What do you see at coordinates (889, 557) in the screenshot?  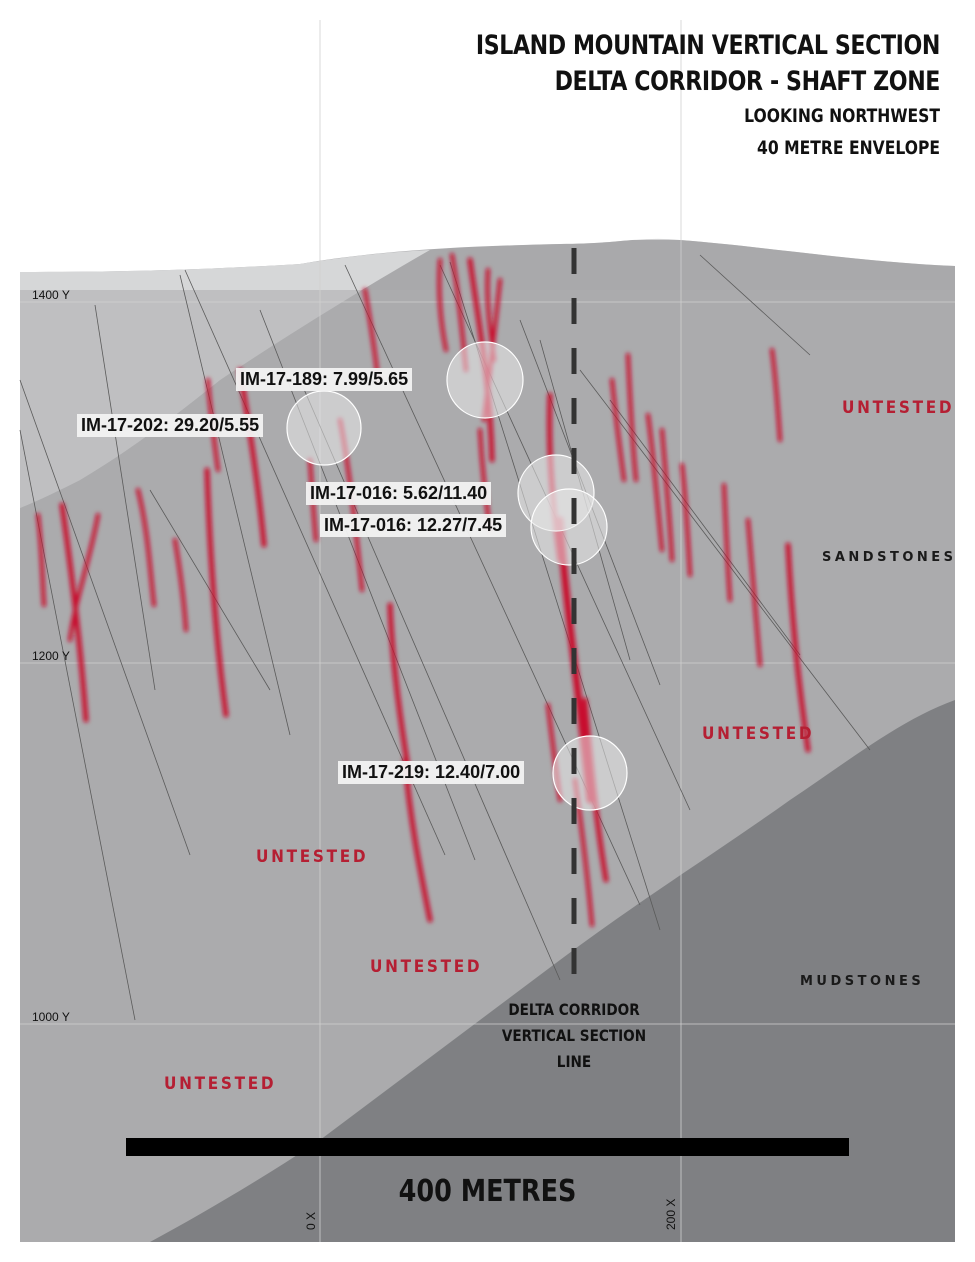 I see `sandstones-label: SANDSTONES` at bounding box center [889, 557].